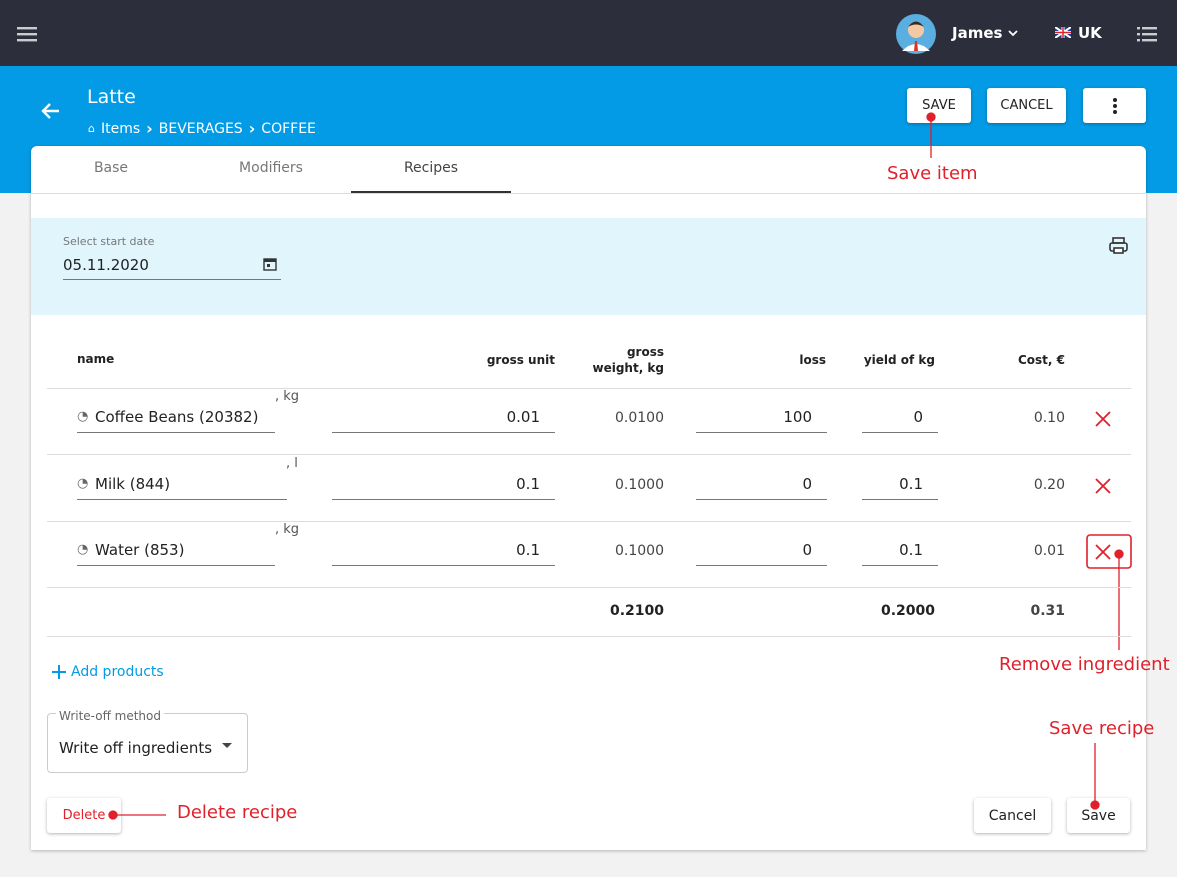 The width and height of the screenshot is (1177, 877). I want to click on save-item-button: SAVE, so click(939, 105).